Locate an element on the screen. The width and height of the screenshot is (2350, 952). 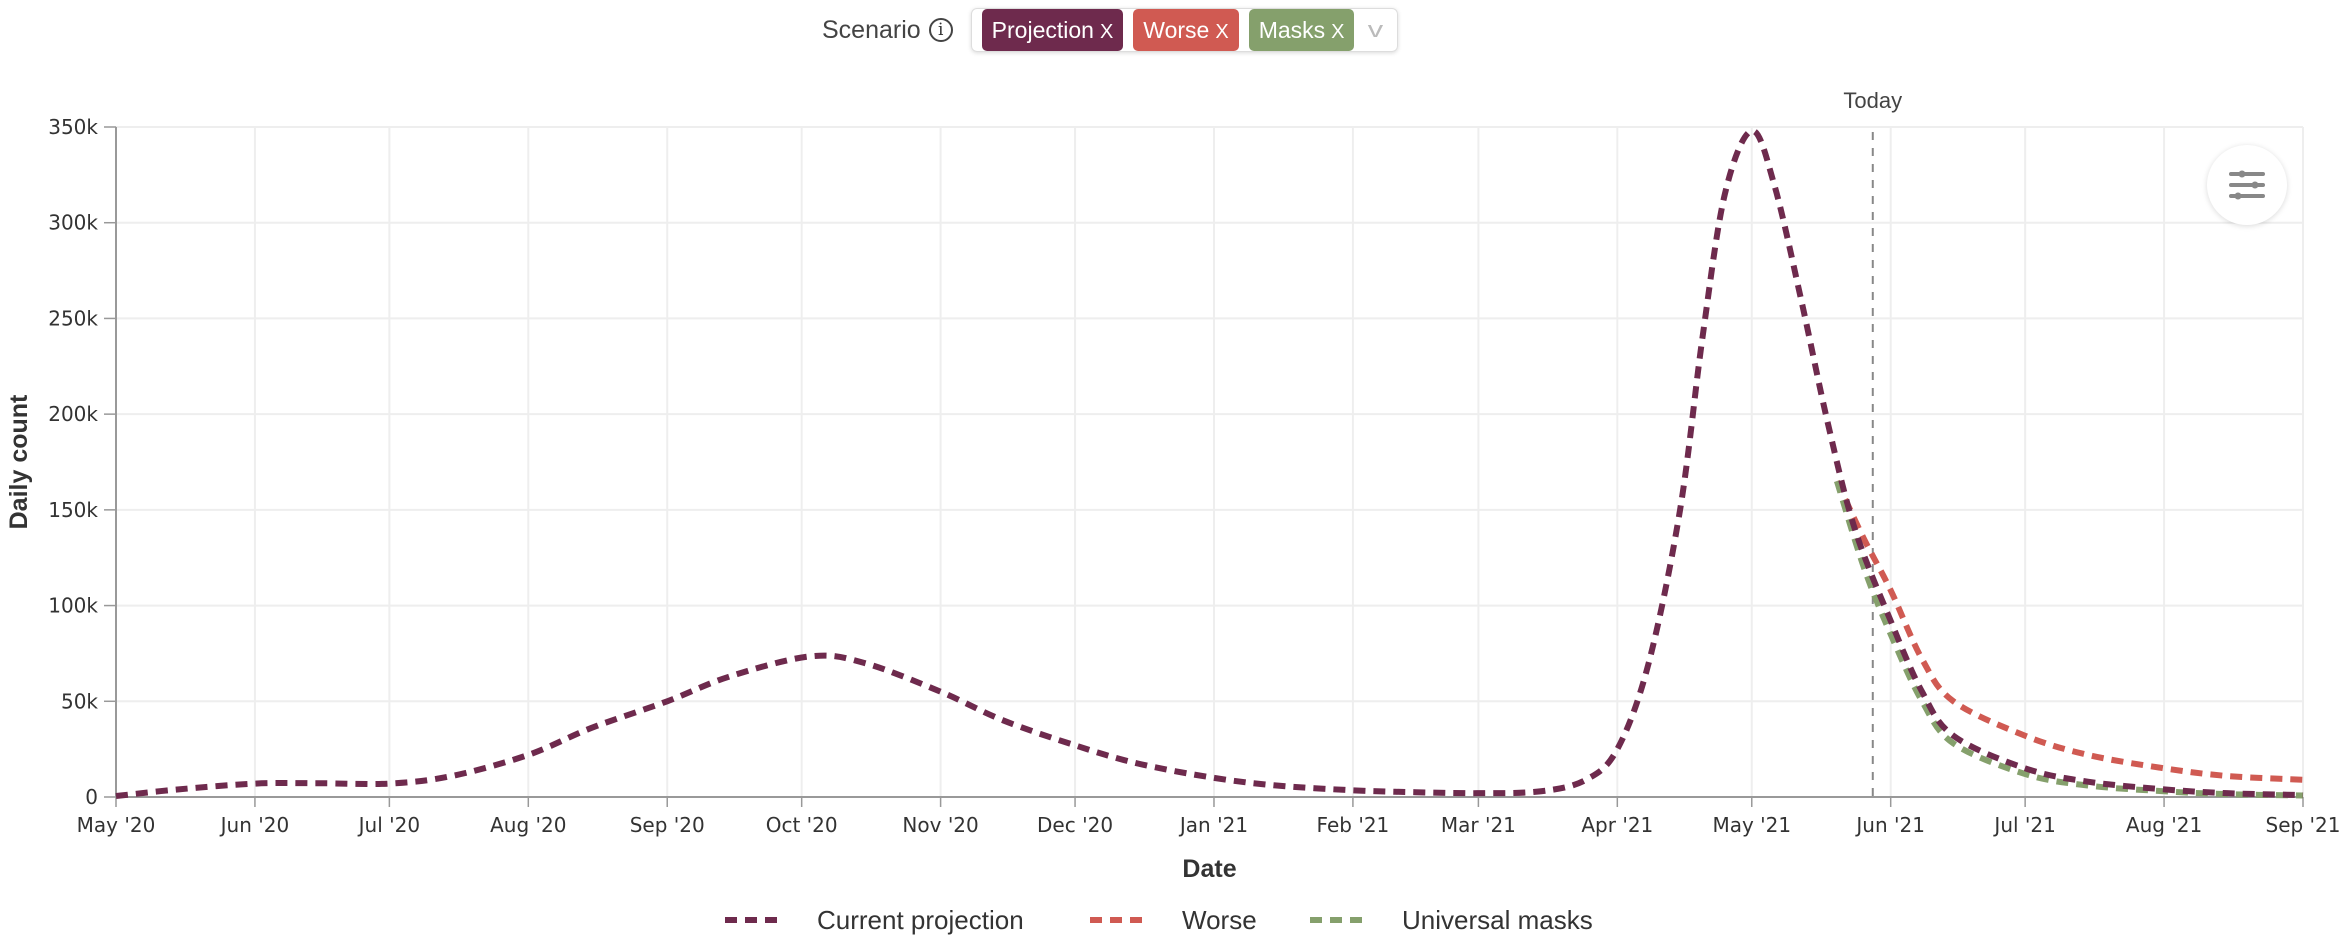
y-tick-label: 0 is located at coordinates (91, 797).